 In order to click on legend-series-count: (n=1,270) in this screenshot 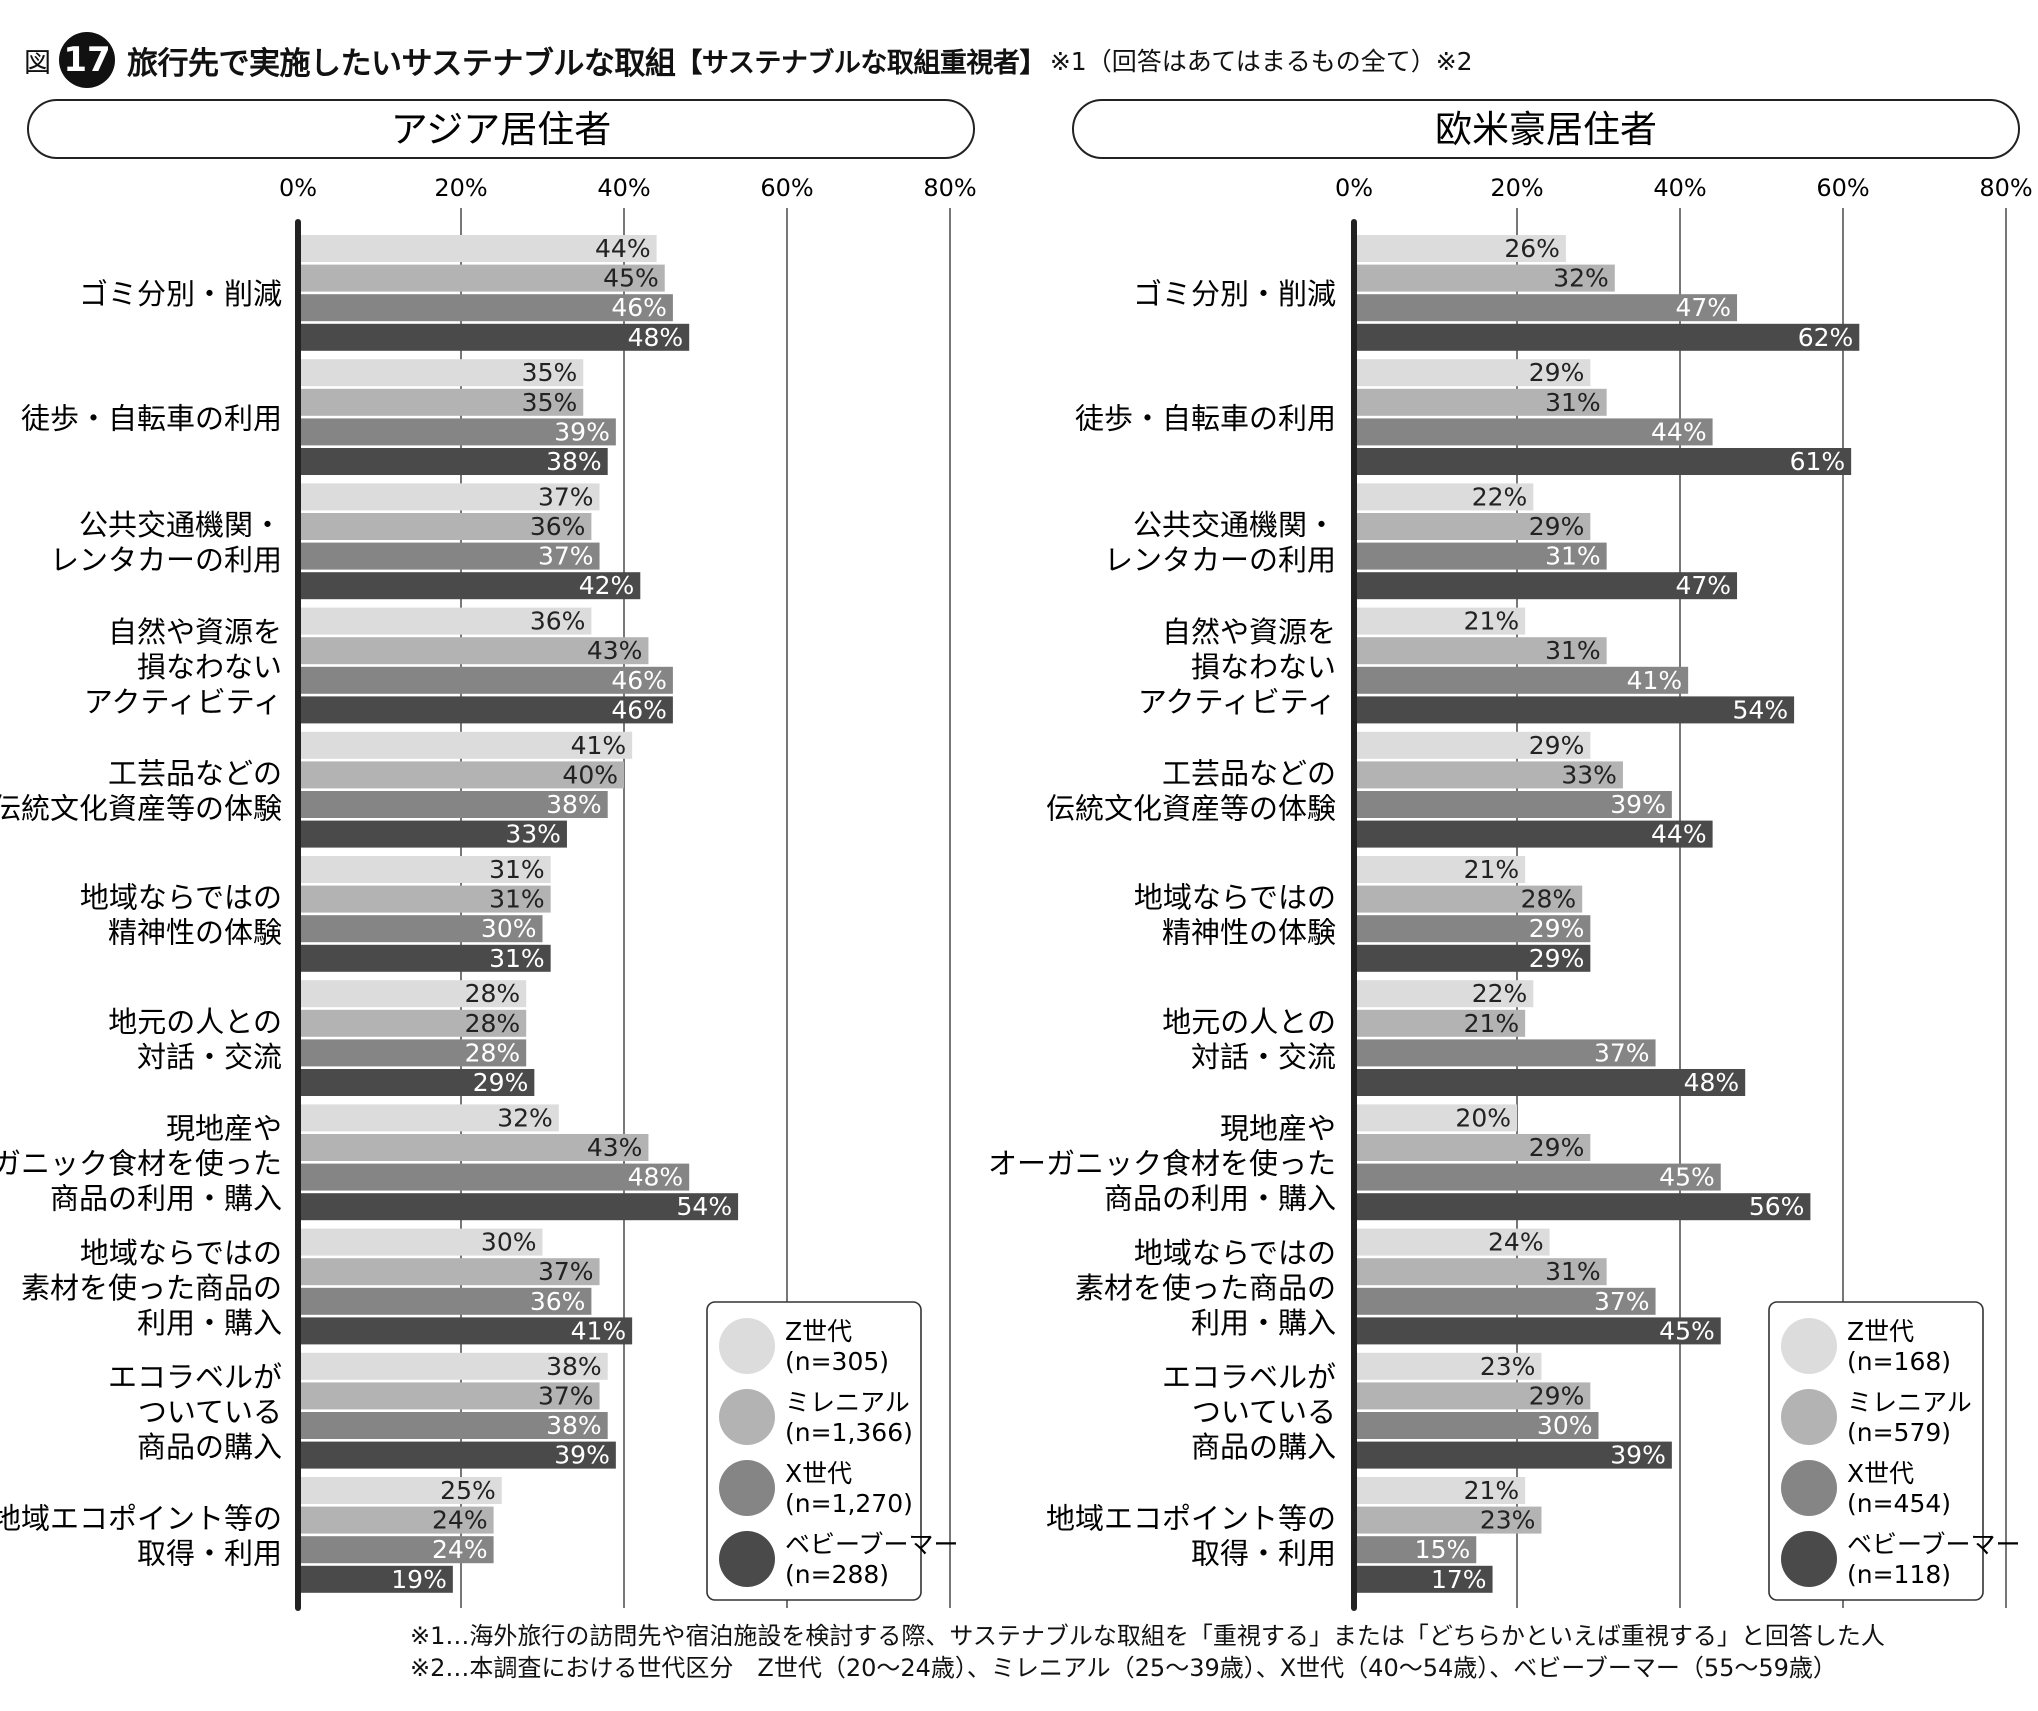, I will do `click(849, 1503)`.